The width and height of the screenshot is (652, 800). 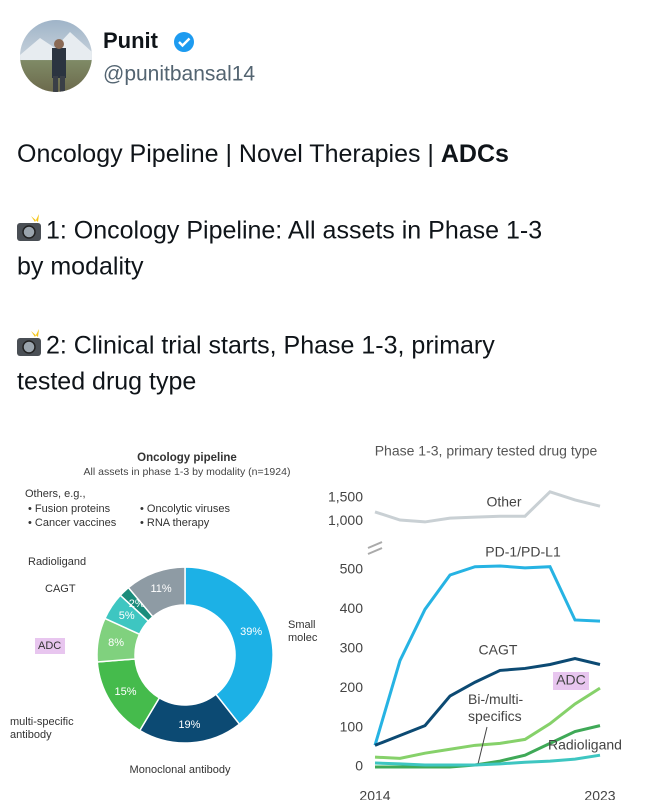 I want to click on series-label: Bi-/multi-specifics, so click(x=496, y=707).